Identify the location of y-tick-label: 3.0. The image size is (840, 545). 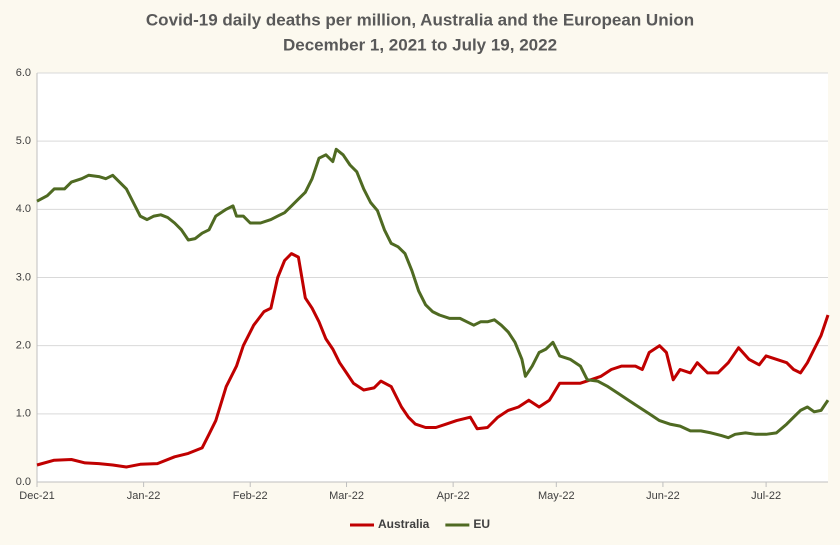
(23, 277).